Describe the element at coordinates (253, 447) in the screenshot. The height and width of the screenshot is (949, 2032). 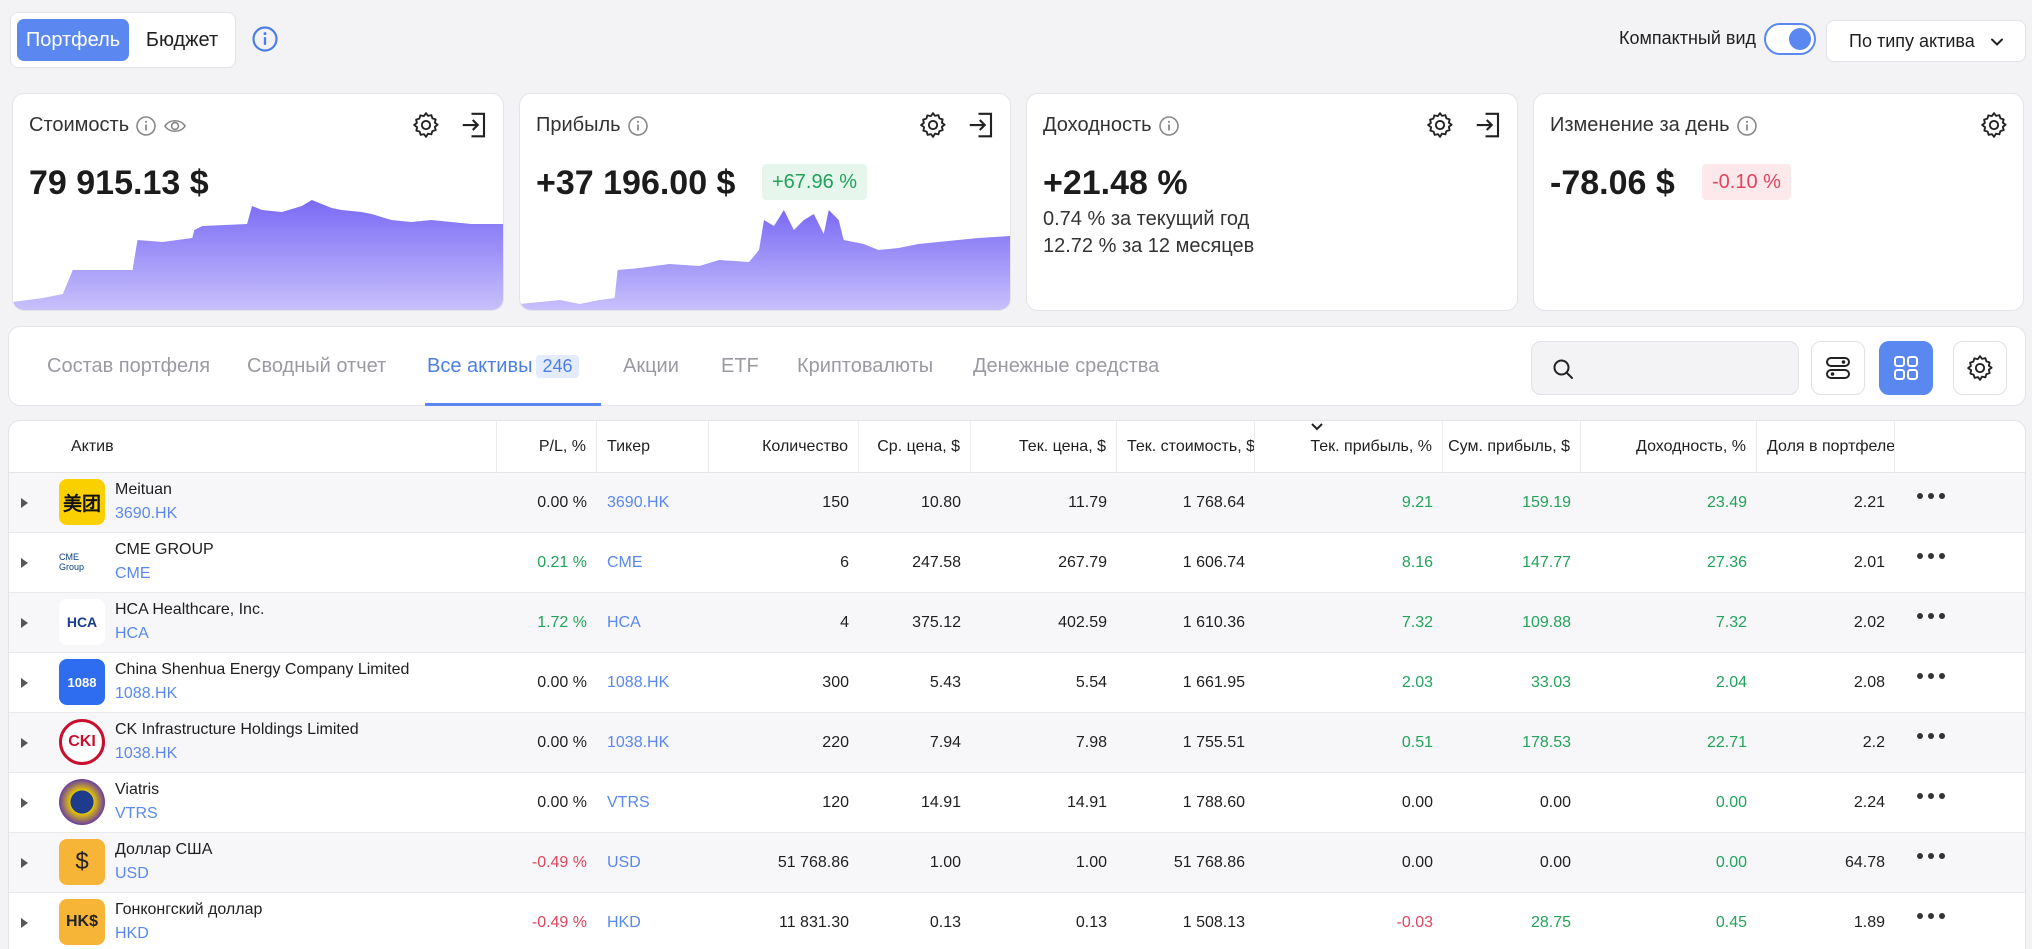
I see `col-asset: Актив` at that location.